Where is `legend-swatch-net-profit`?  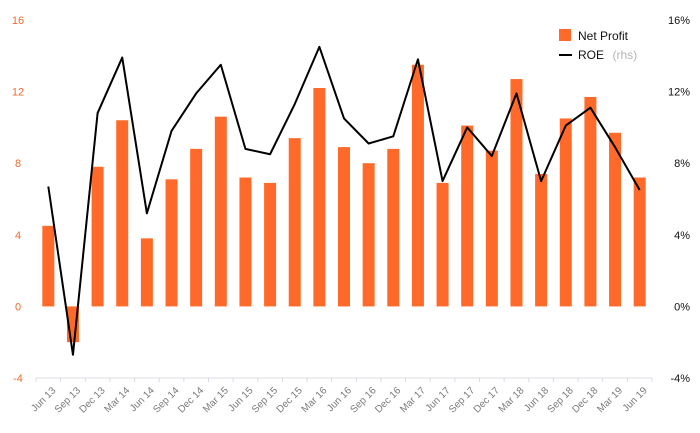
legend-swatch-net-profit is located at coordinates (565, 35).